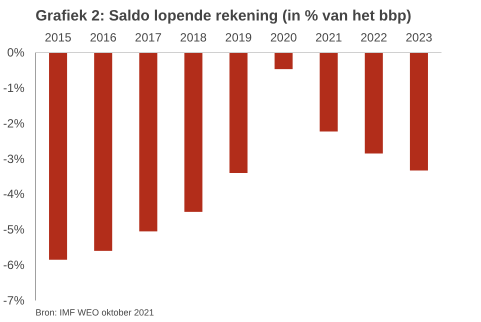 The image size is (481, 322). Describe the element at coordinates (238, 37) in the screenshot. I see `x-tick-label: 2019` at that location.